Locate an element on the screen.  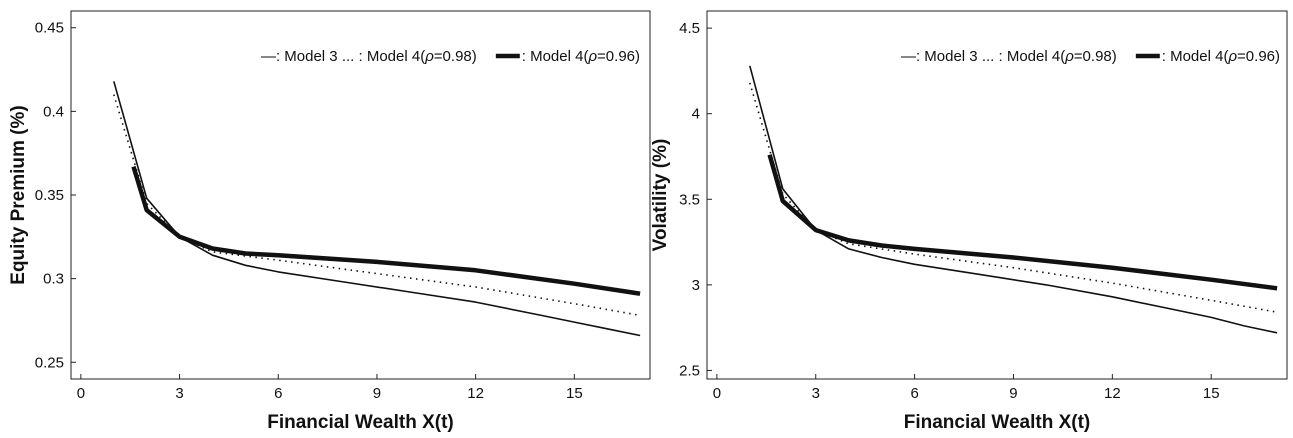
y-axis-label: Volatility (%) is located at coordinates (660, 195).